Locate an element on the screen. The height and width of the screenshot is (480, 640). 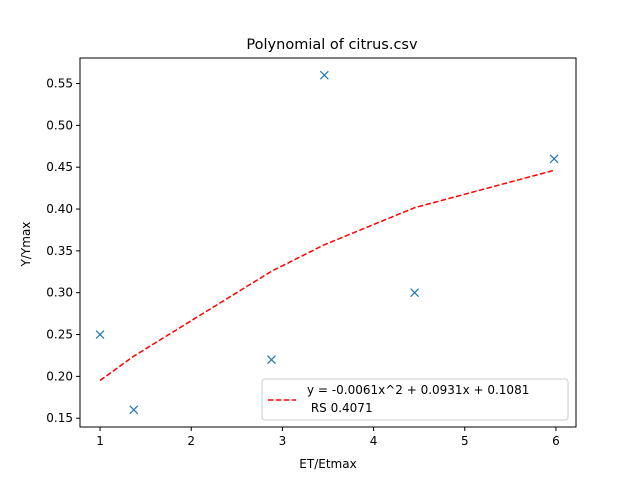
legend-label-line2: RS 0.4071 is located at coordinates (340, 408).